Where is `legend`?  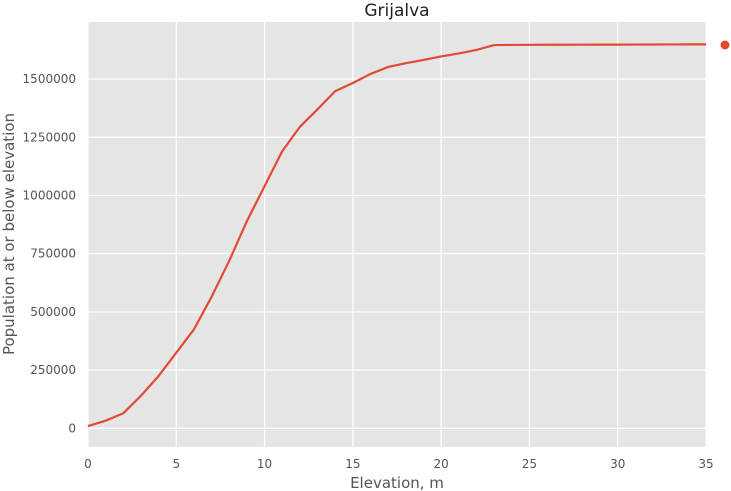 legend is located at coordinates (725, 45).